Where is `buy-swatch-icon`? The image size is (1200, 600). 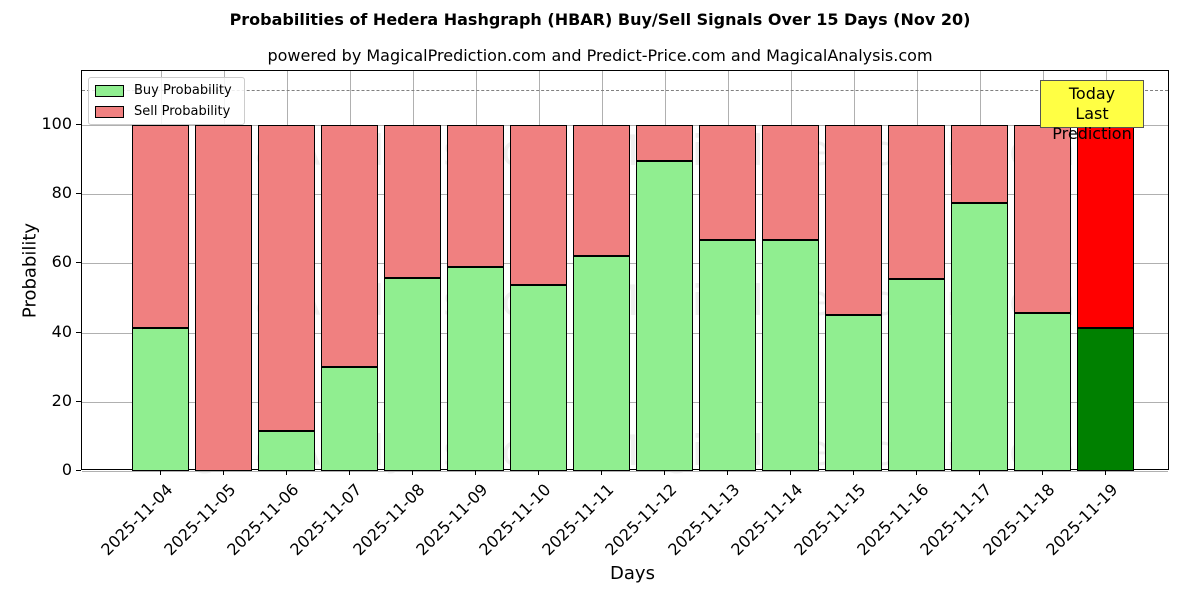 buy-swatch-icon is located at coordinates (109, 90).